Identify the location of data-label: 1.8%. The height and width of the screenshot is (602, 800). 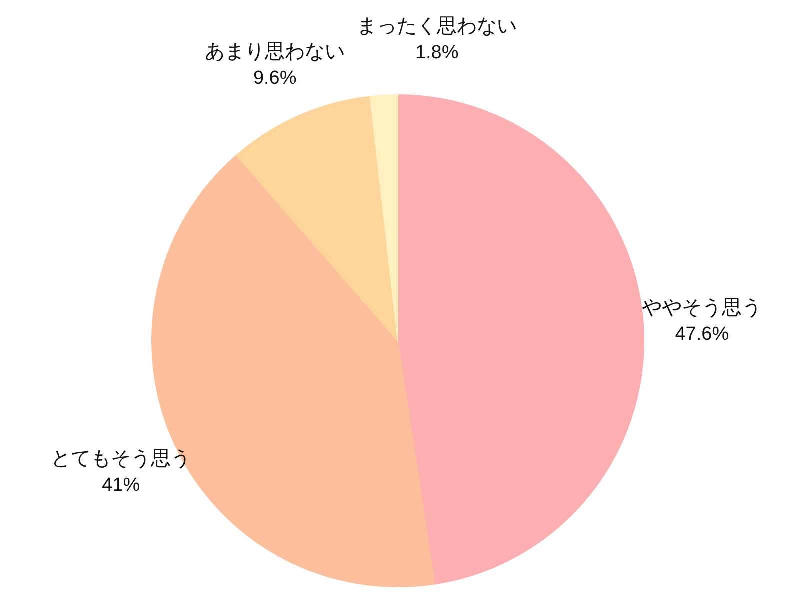
(437, 53).